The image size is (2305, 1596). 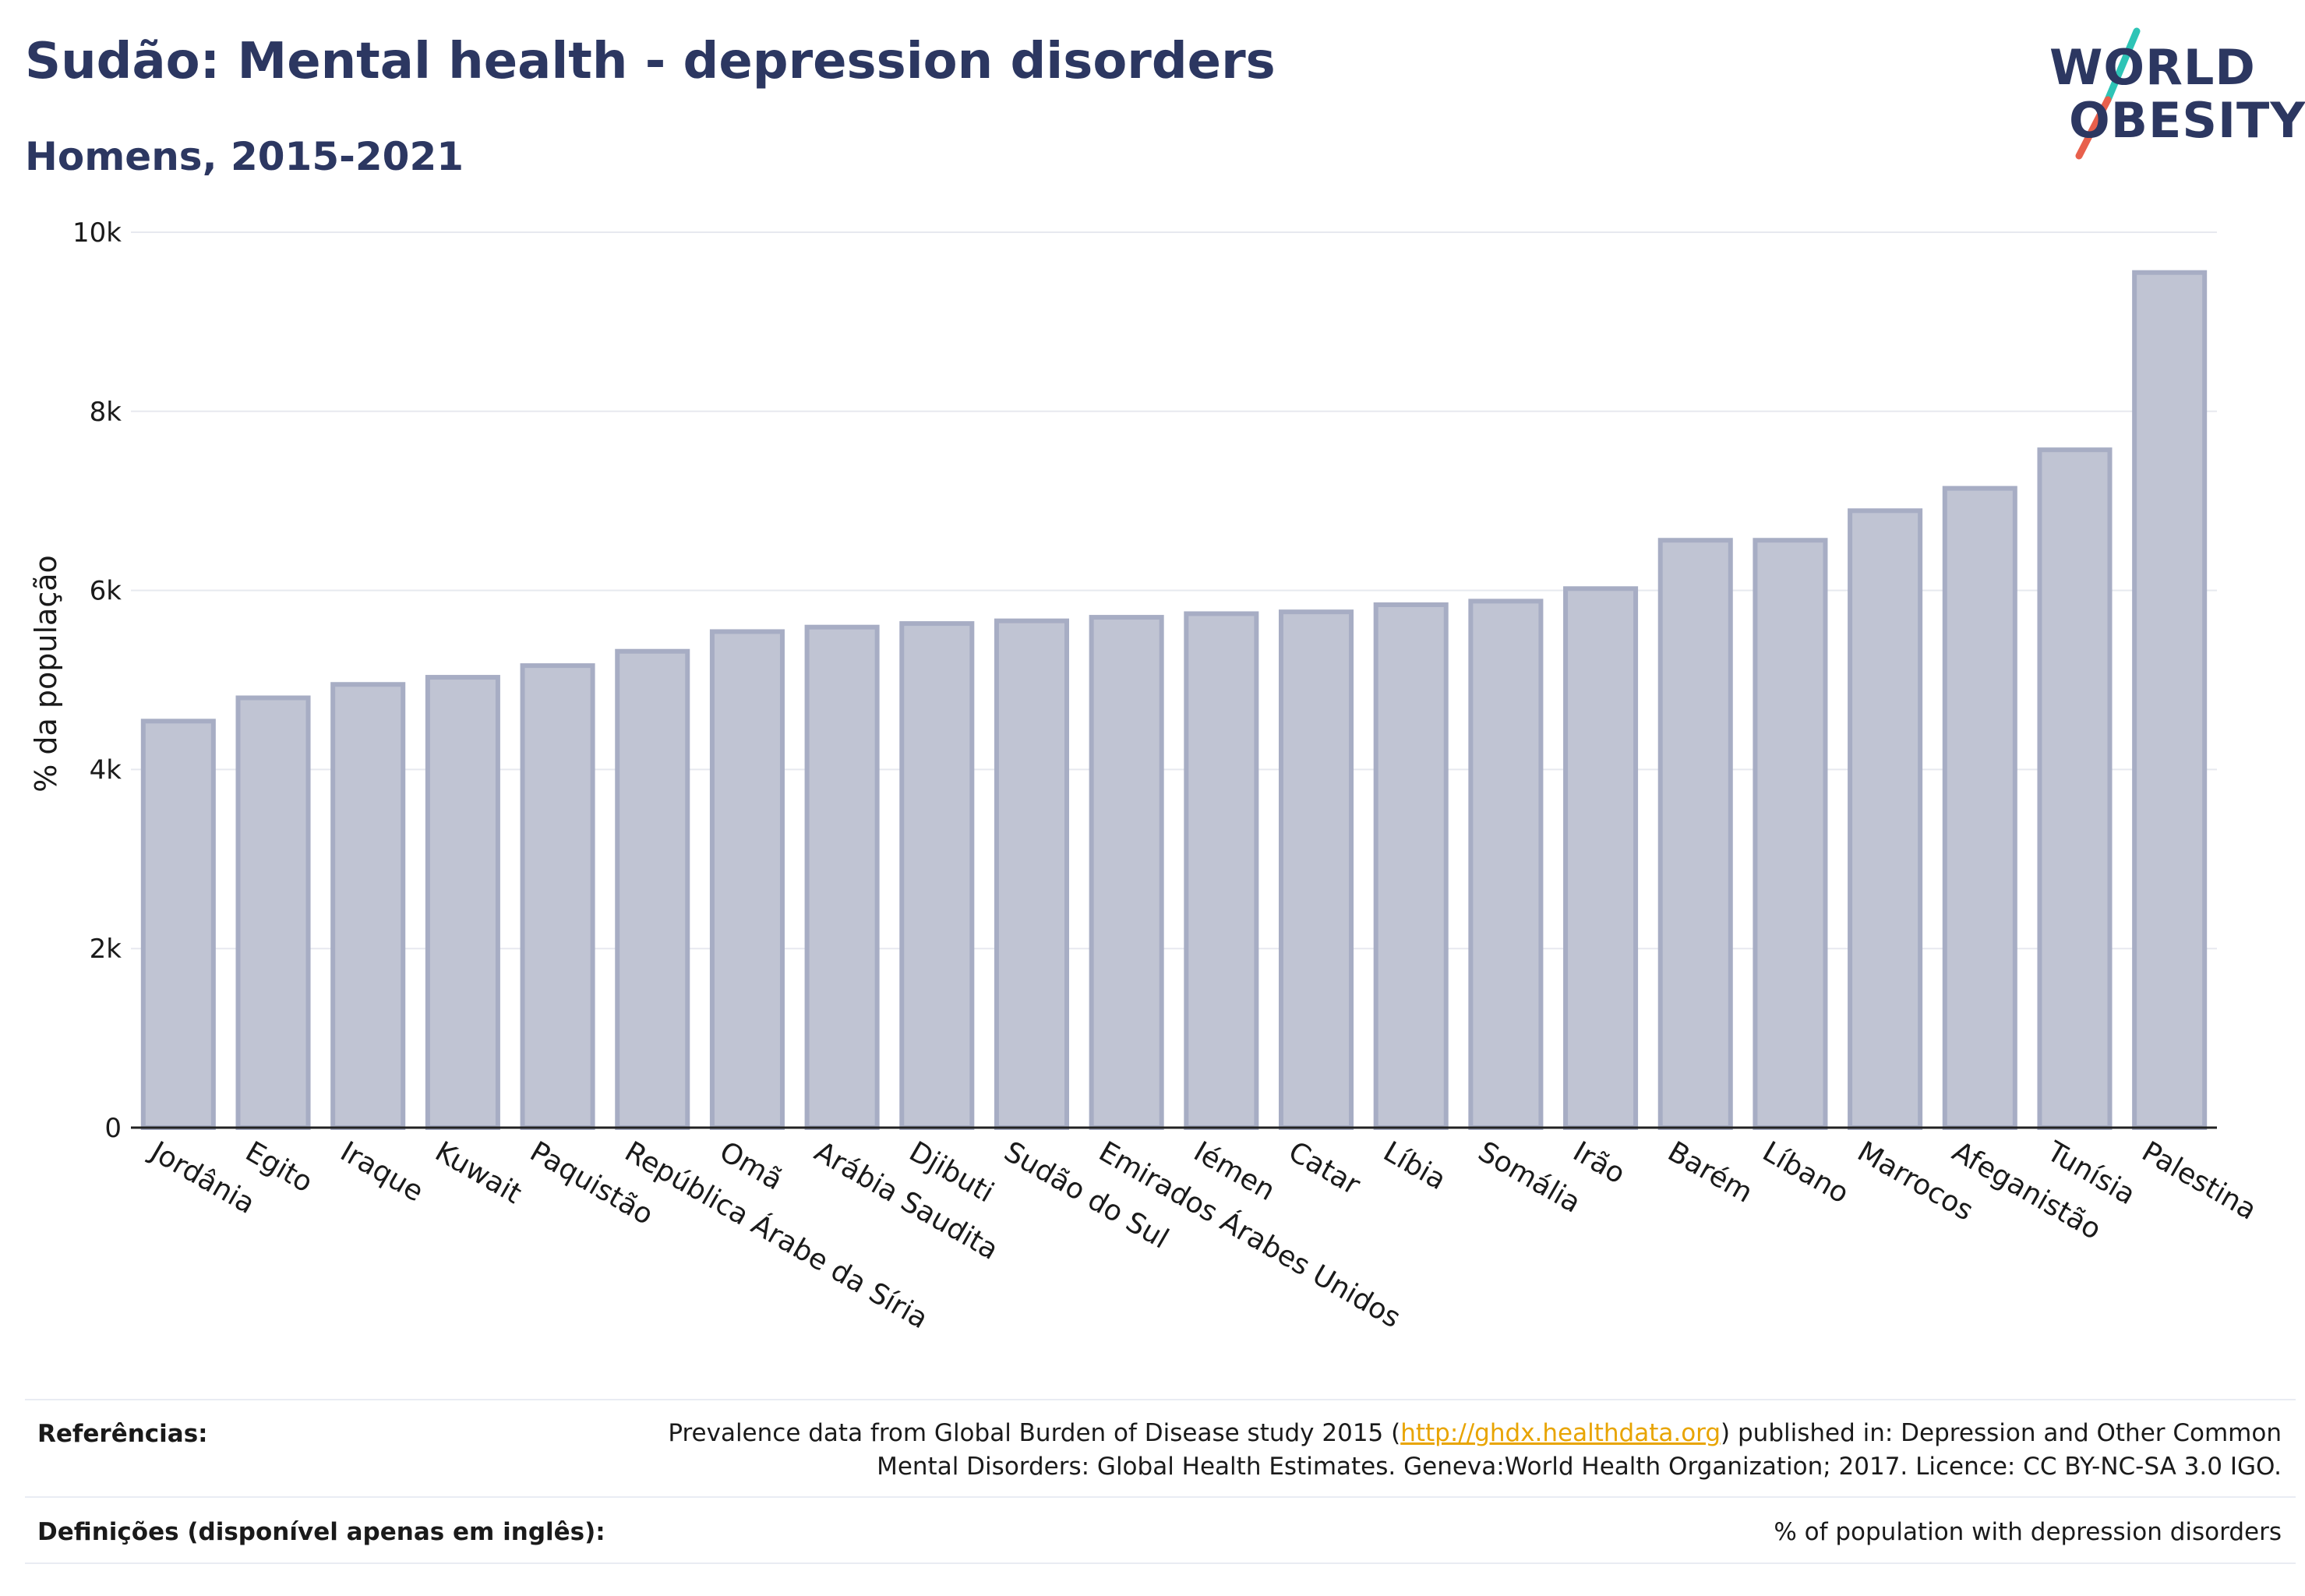 I want to click on logo-word-obesity: OBESITY, so click(x=2187, y=120).